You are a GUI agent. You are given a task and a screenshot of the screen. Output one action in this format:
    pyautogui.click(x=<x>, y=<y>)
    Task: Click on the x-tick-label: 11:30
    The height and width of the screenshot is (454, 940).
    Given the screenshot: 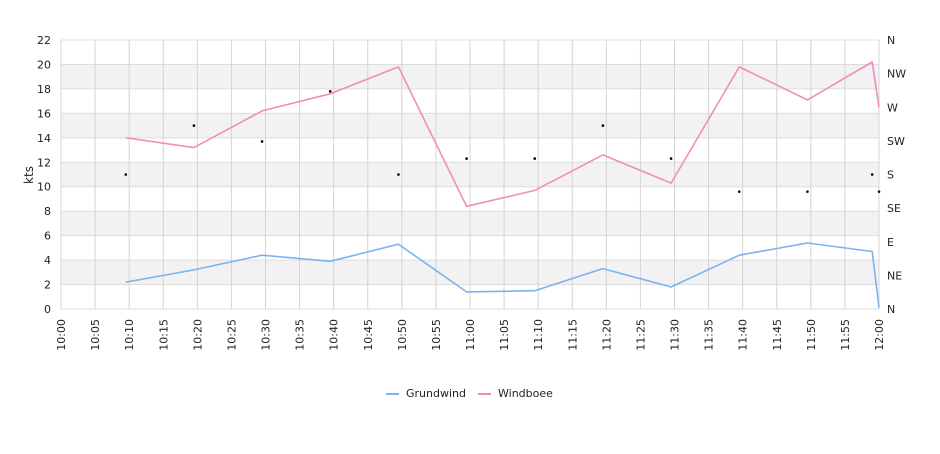 What is the action you would take?
    pyautogui.click(x=675, y=335)
    